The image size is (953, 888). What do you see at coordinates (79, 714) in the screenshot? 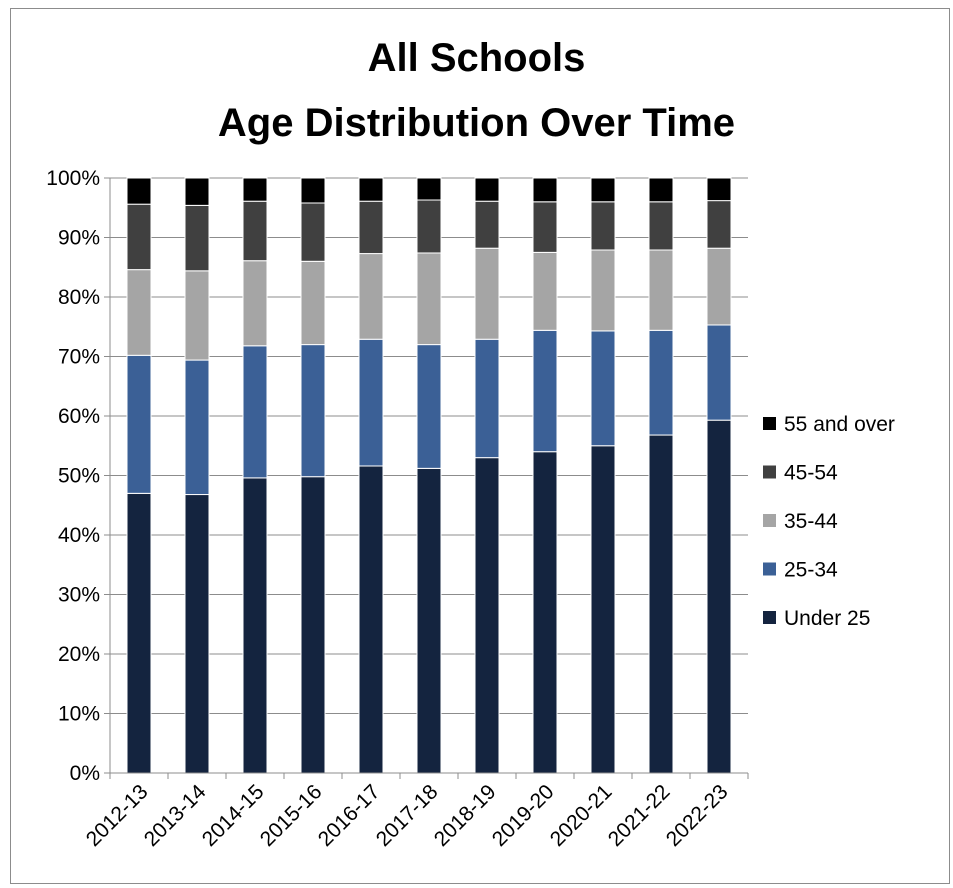
I see `y-tick-label: 10%` at bounding box center [79, 714].